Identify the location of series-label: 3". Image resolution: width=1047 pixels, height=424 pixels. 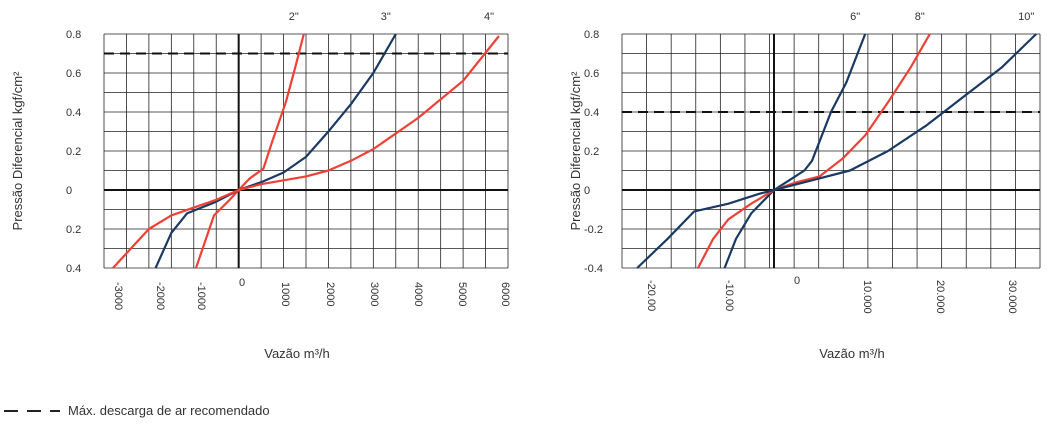
(386, 17).